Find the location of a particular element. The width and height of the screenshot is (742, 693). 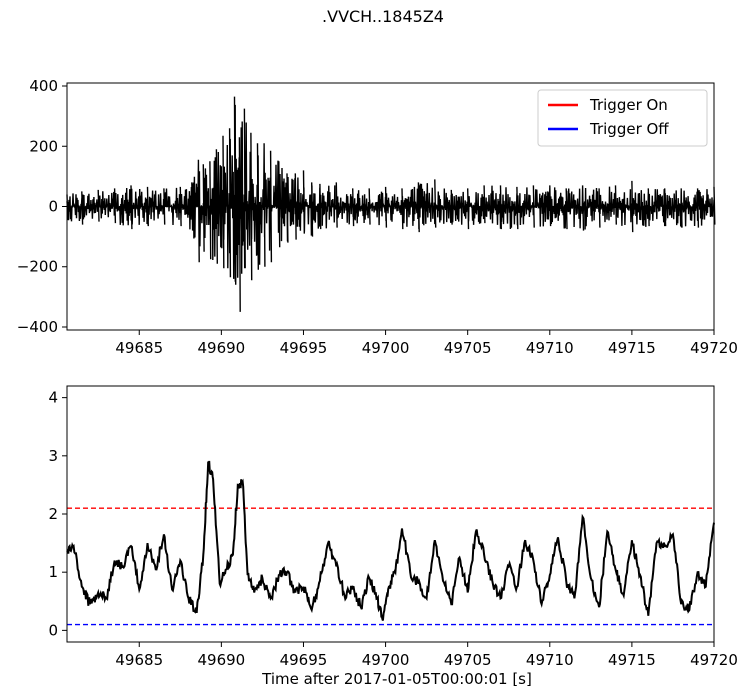

waveform-x-tick-label: 49705 is located at coordinates (468, 348).